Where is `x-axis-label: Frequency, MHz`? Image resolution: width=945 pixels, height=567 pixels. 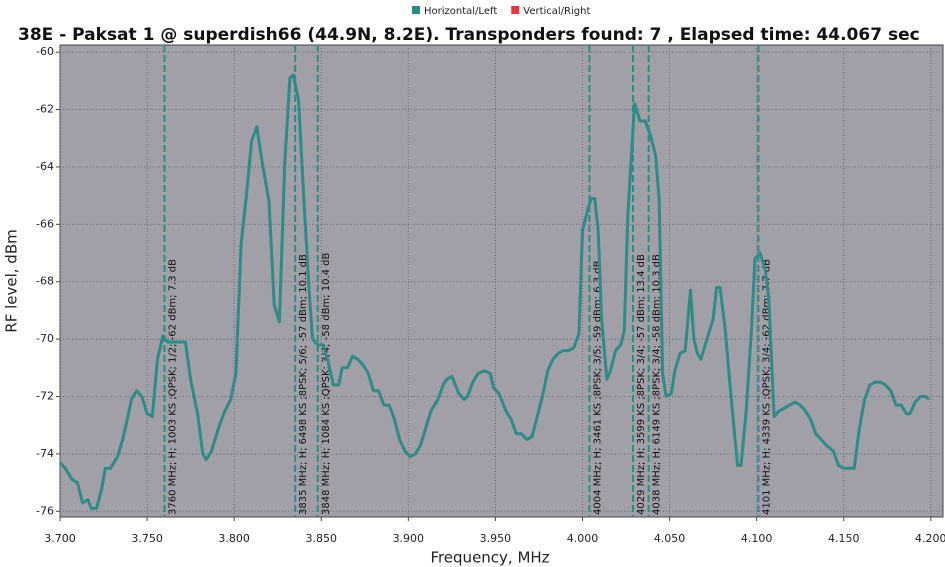
x-axis-label: Frequency, MHz is located at coordinates (489, 558).